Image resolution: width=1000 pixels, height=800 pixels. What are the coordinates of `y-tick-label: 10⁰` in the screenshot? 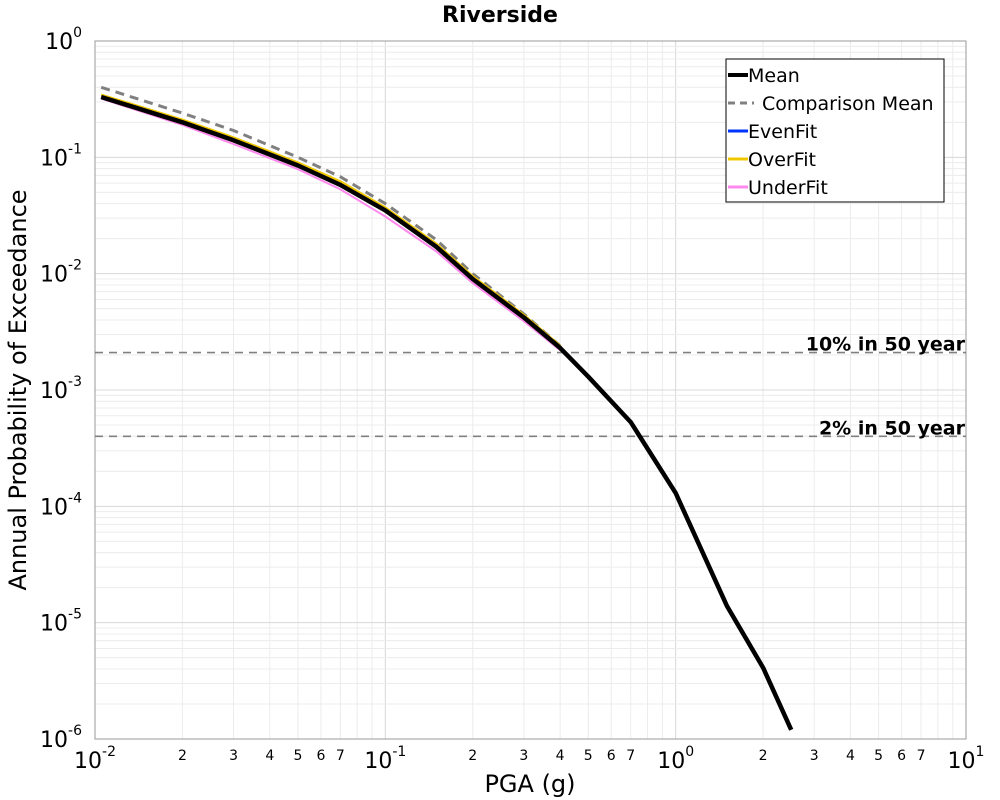 It's located at (63, 40).